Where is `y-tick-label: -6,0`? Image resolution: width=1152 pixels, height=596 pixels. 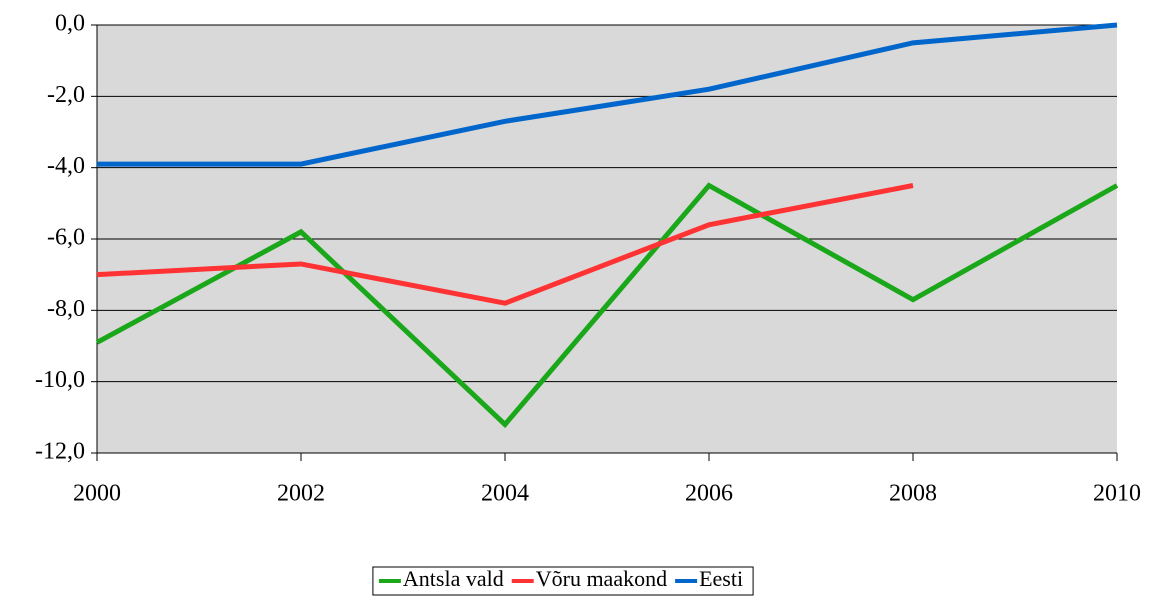
y-tick-label: -6,0 is located at coordinates (66, 238).